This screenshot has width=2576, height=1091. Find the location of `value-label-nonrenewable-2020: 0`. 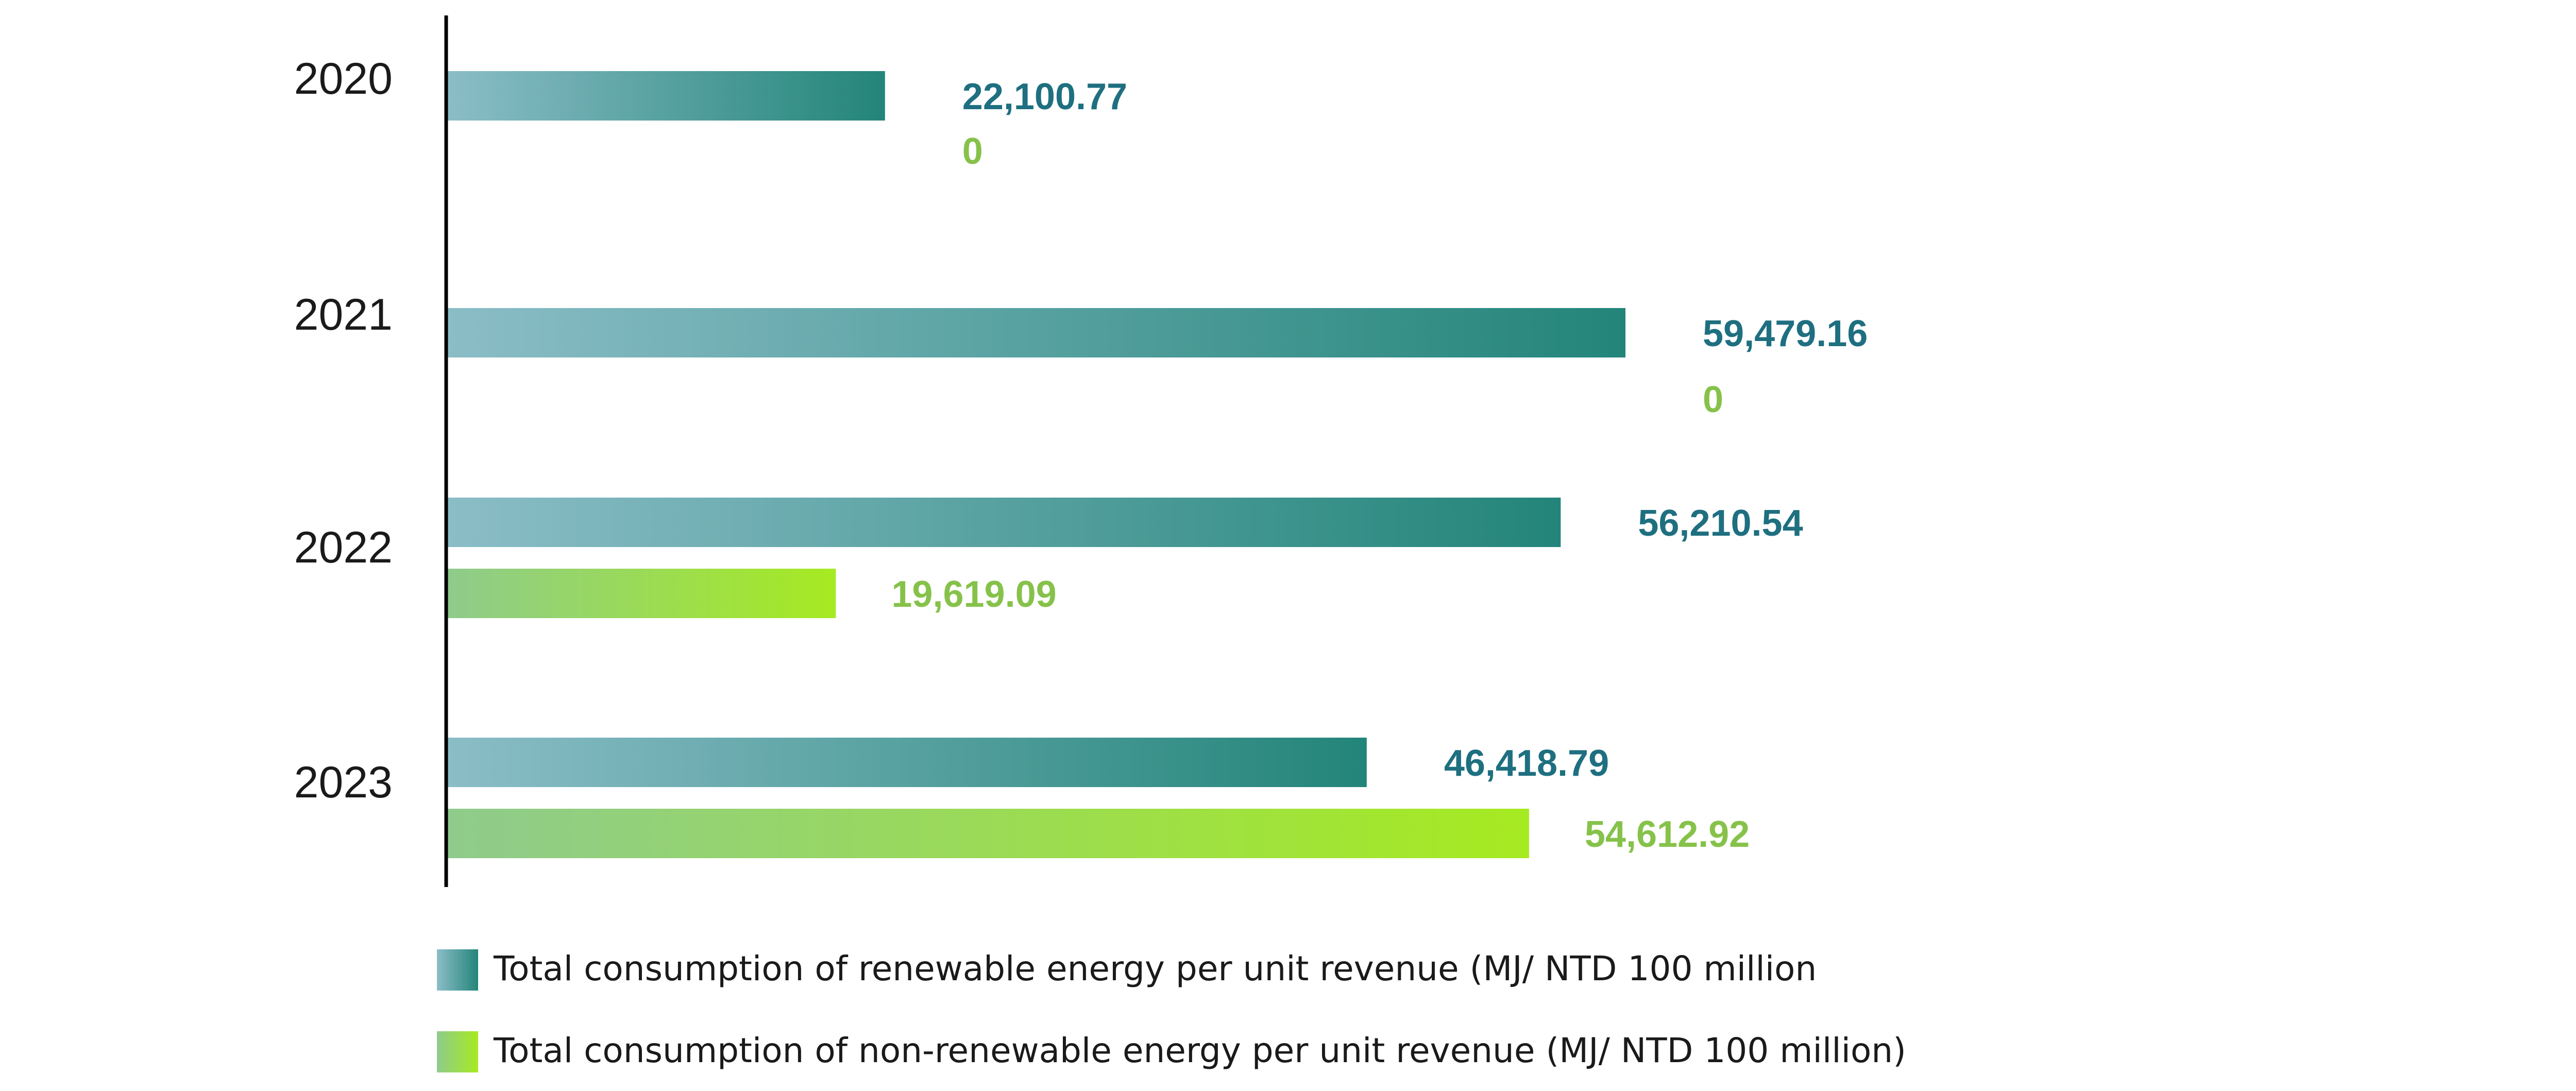

value-label-nonrenewable-2020: 0 is located at coordinates (972, 151).